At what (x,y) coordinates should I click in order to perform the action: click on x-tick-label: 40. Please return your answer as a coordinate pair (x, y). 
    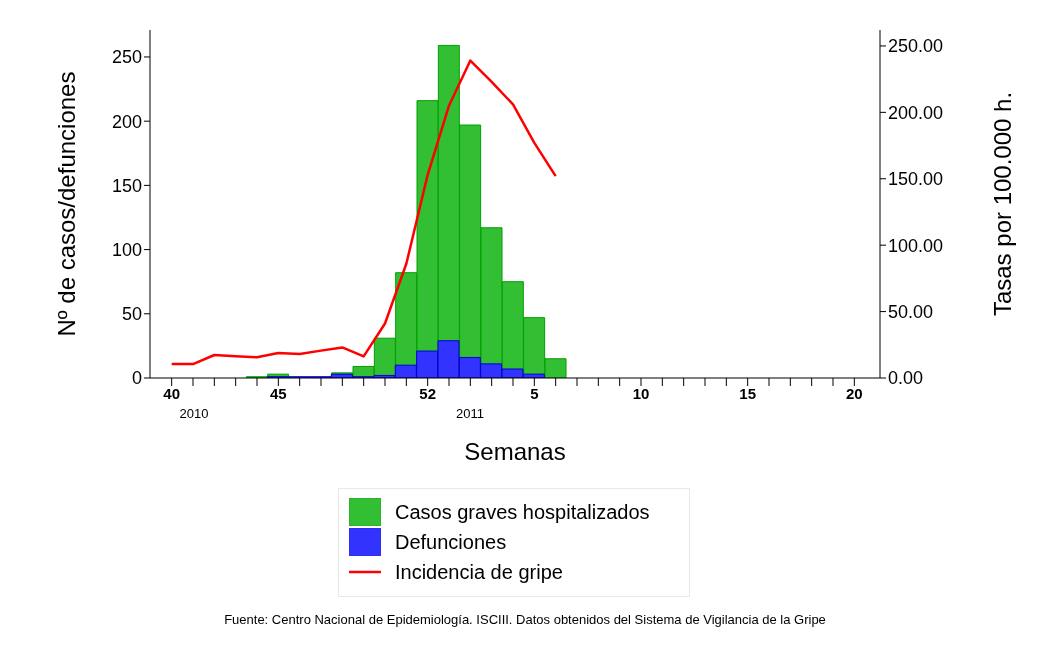
    Looking at the image, I should click on (172, 393).